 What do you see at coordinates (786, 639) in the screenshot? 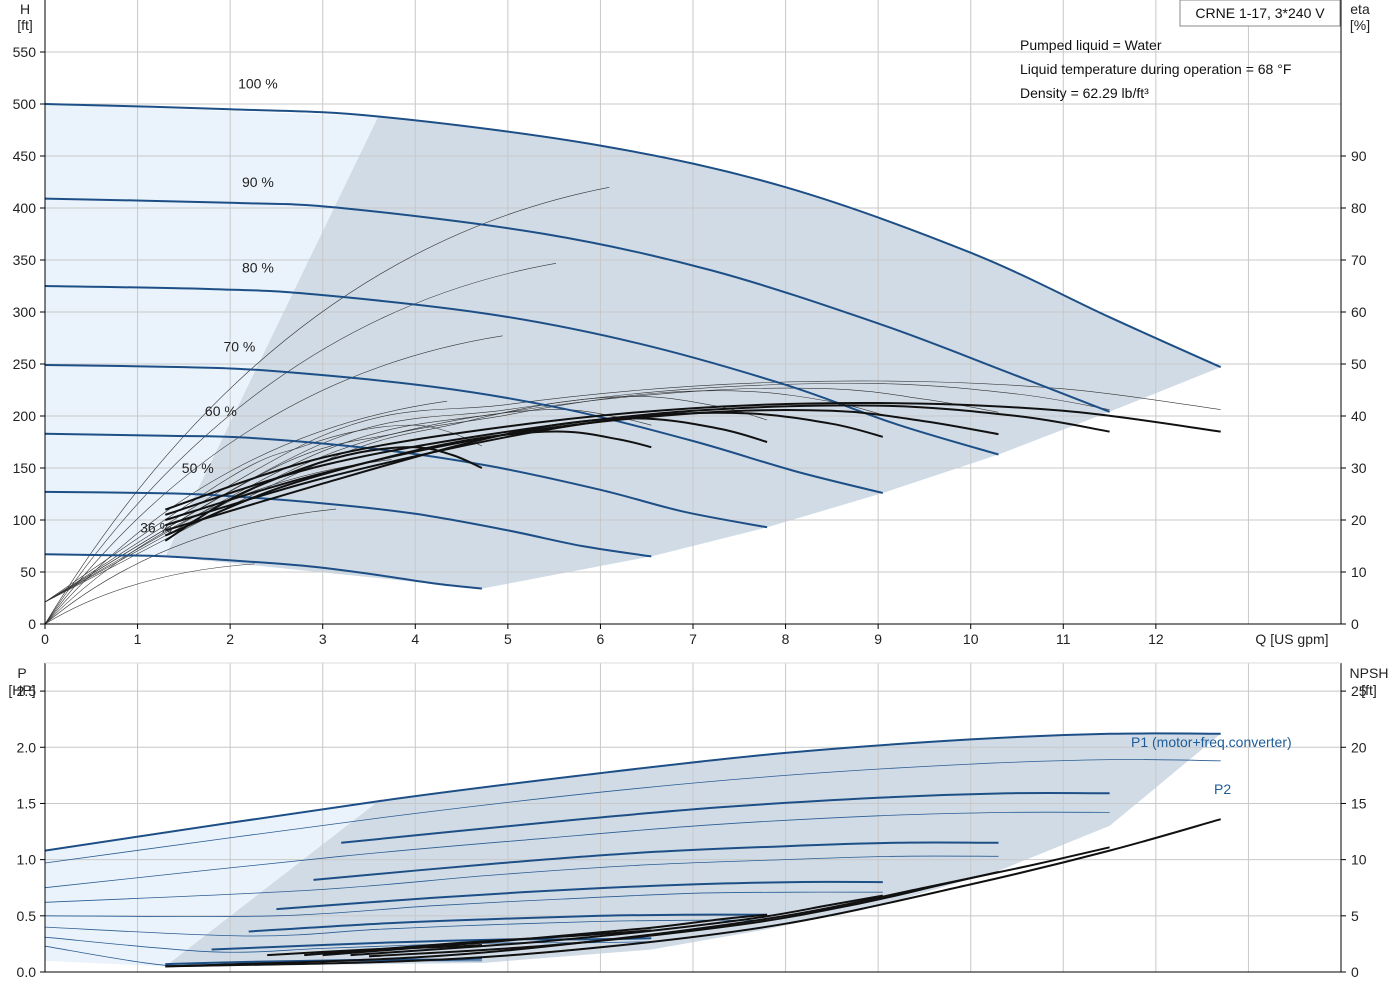
I see `x-tick-label: 8` at bounding box center [786, 639].